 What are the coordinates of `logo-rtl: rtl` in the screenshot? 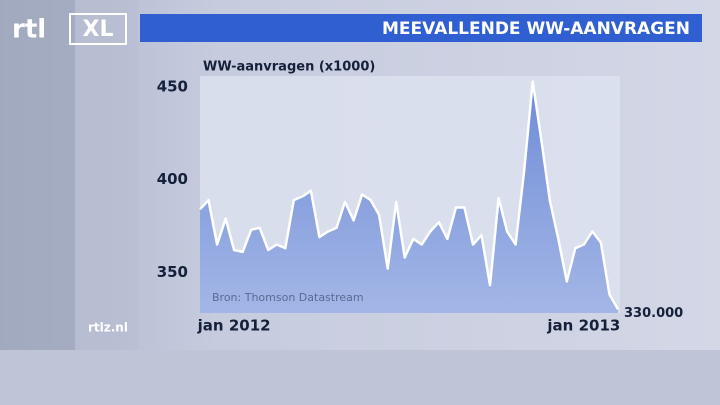 It's located at (29, 30).